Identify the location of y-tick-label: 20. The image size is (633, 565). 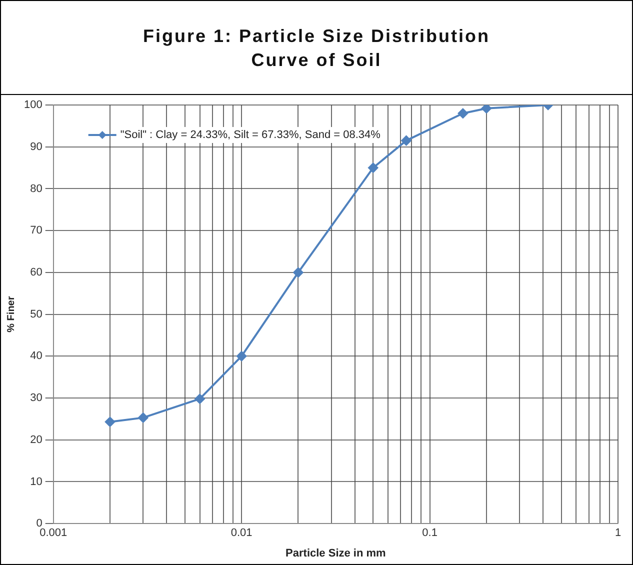
(36, 440).